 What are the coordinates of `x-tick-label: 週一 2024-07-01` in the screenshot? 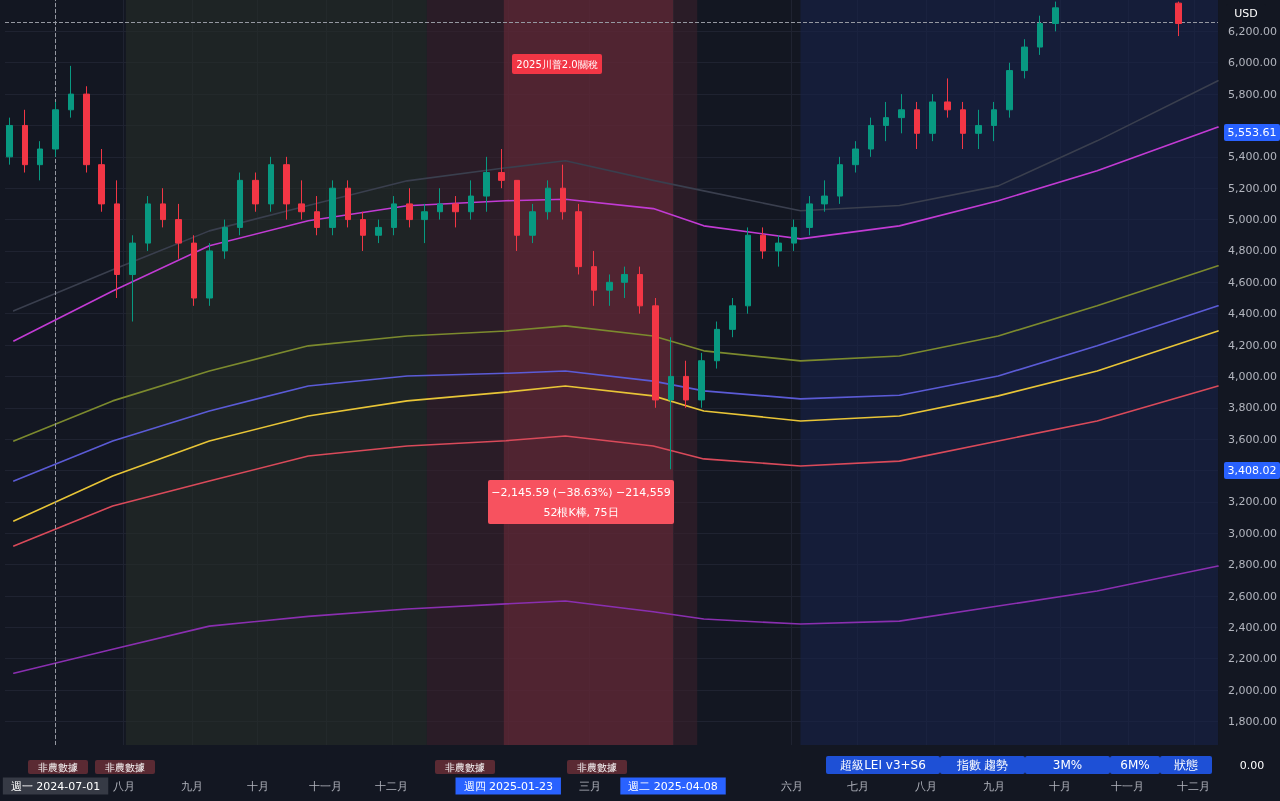 It's located at (55, 786).